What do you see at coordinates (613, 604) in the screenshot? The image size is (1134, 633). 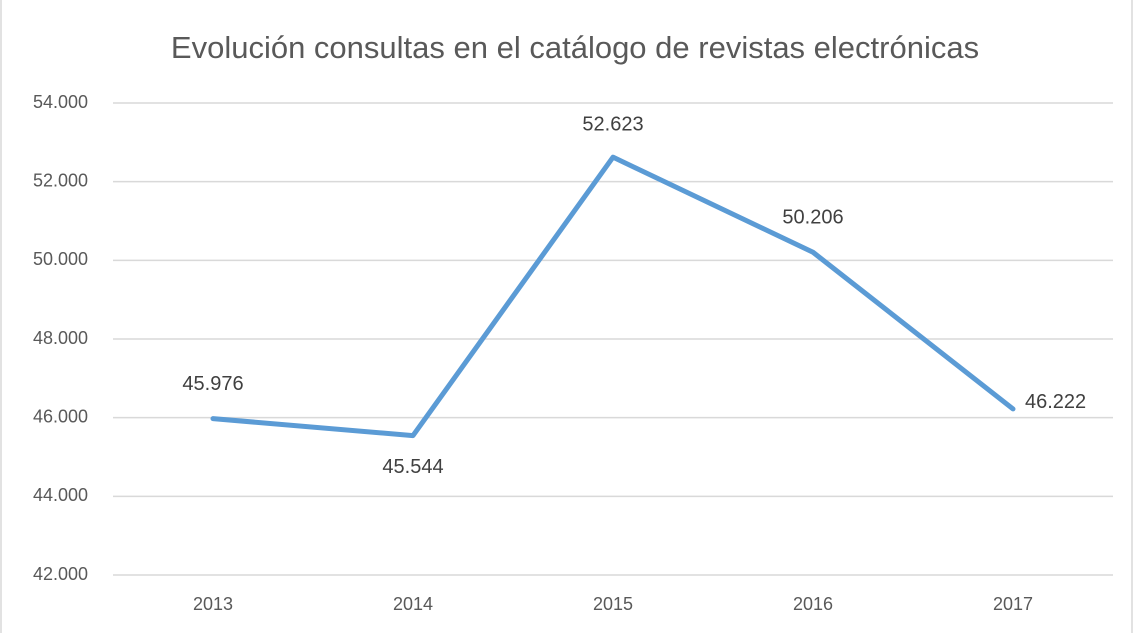 I see `x-tick-label: 2015` at bounding box center [613, 604].